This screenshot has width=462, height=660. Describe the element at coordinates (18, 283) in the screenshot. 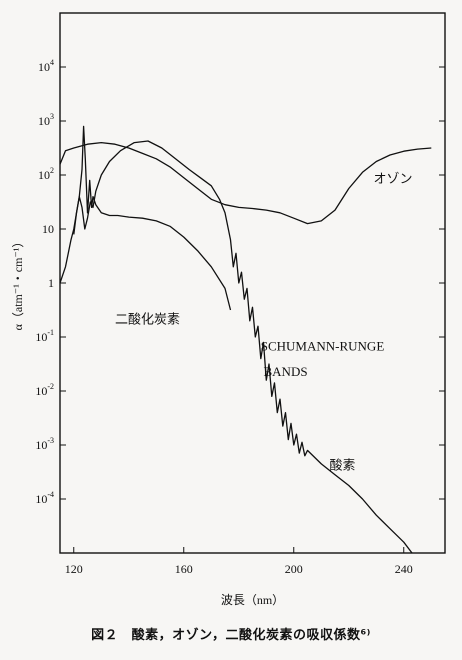

I see `y-axis-label: α（atm⁻¹・cm⁻¹）` at that location.